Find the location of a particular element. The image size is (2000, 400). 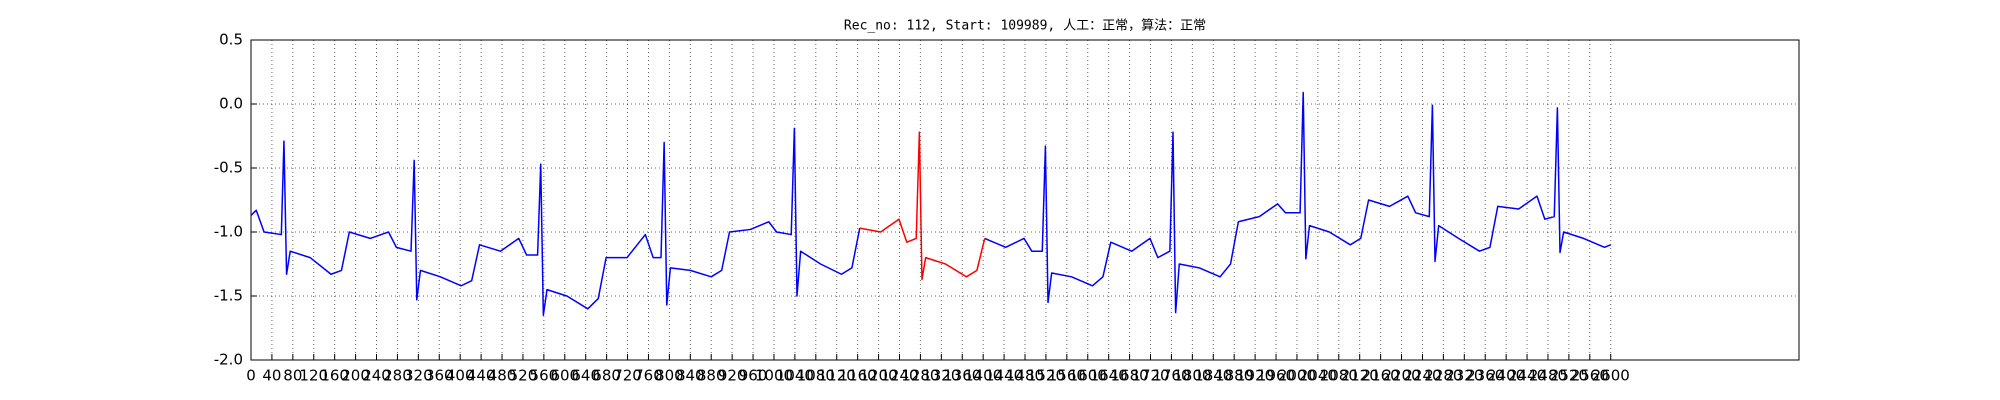

x-tick-label: 1200 is located at coordinates (878, 376).